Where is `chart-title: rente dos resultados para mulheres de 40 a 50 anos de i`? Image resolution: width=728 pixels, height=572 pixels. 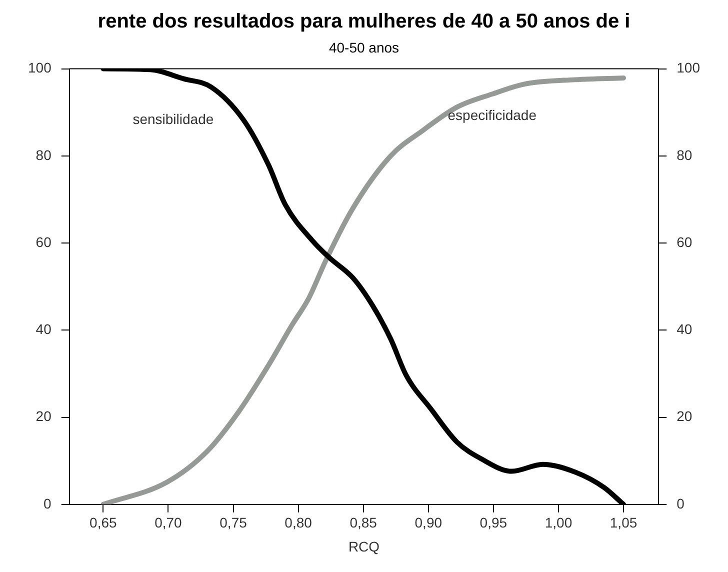 chart-title: rente dos resultados para mulheres de 40 a 50 anos de i is located at coordinates (364, 21).